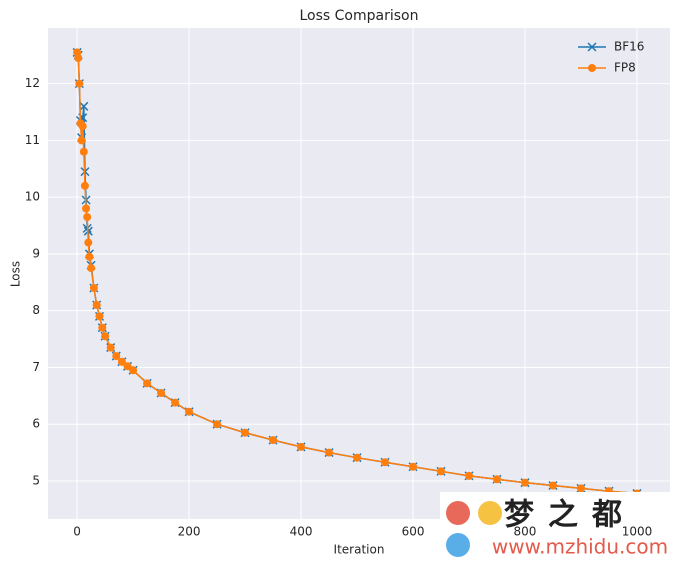 This screenshot has height=568, width=680. Describe the element at coordinates (36, 480) in the screenshot. I see `y-tick-label: 5` at that location.